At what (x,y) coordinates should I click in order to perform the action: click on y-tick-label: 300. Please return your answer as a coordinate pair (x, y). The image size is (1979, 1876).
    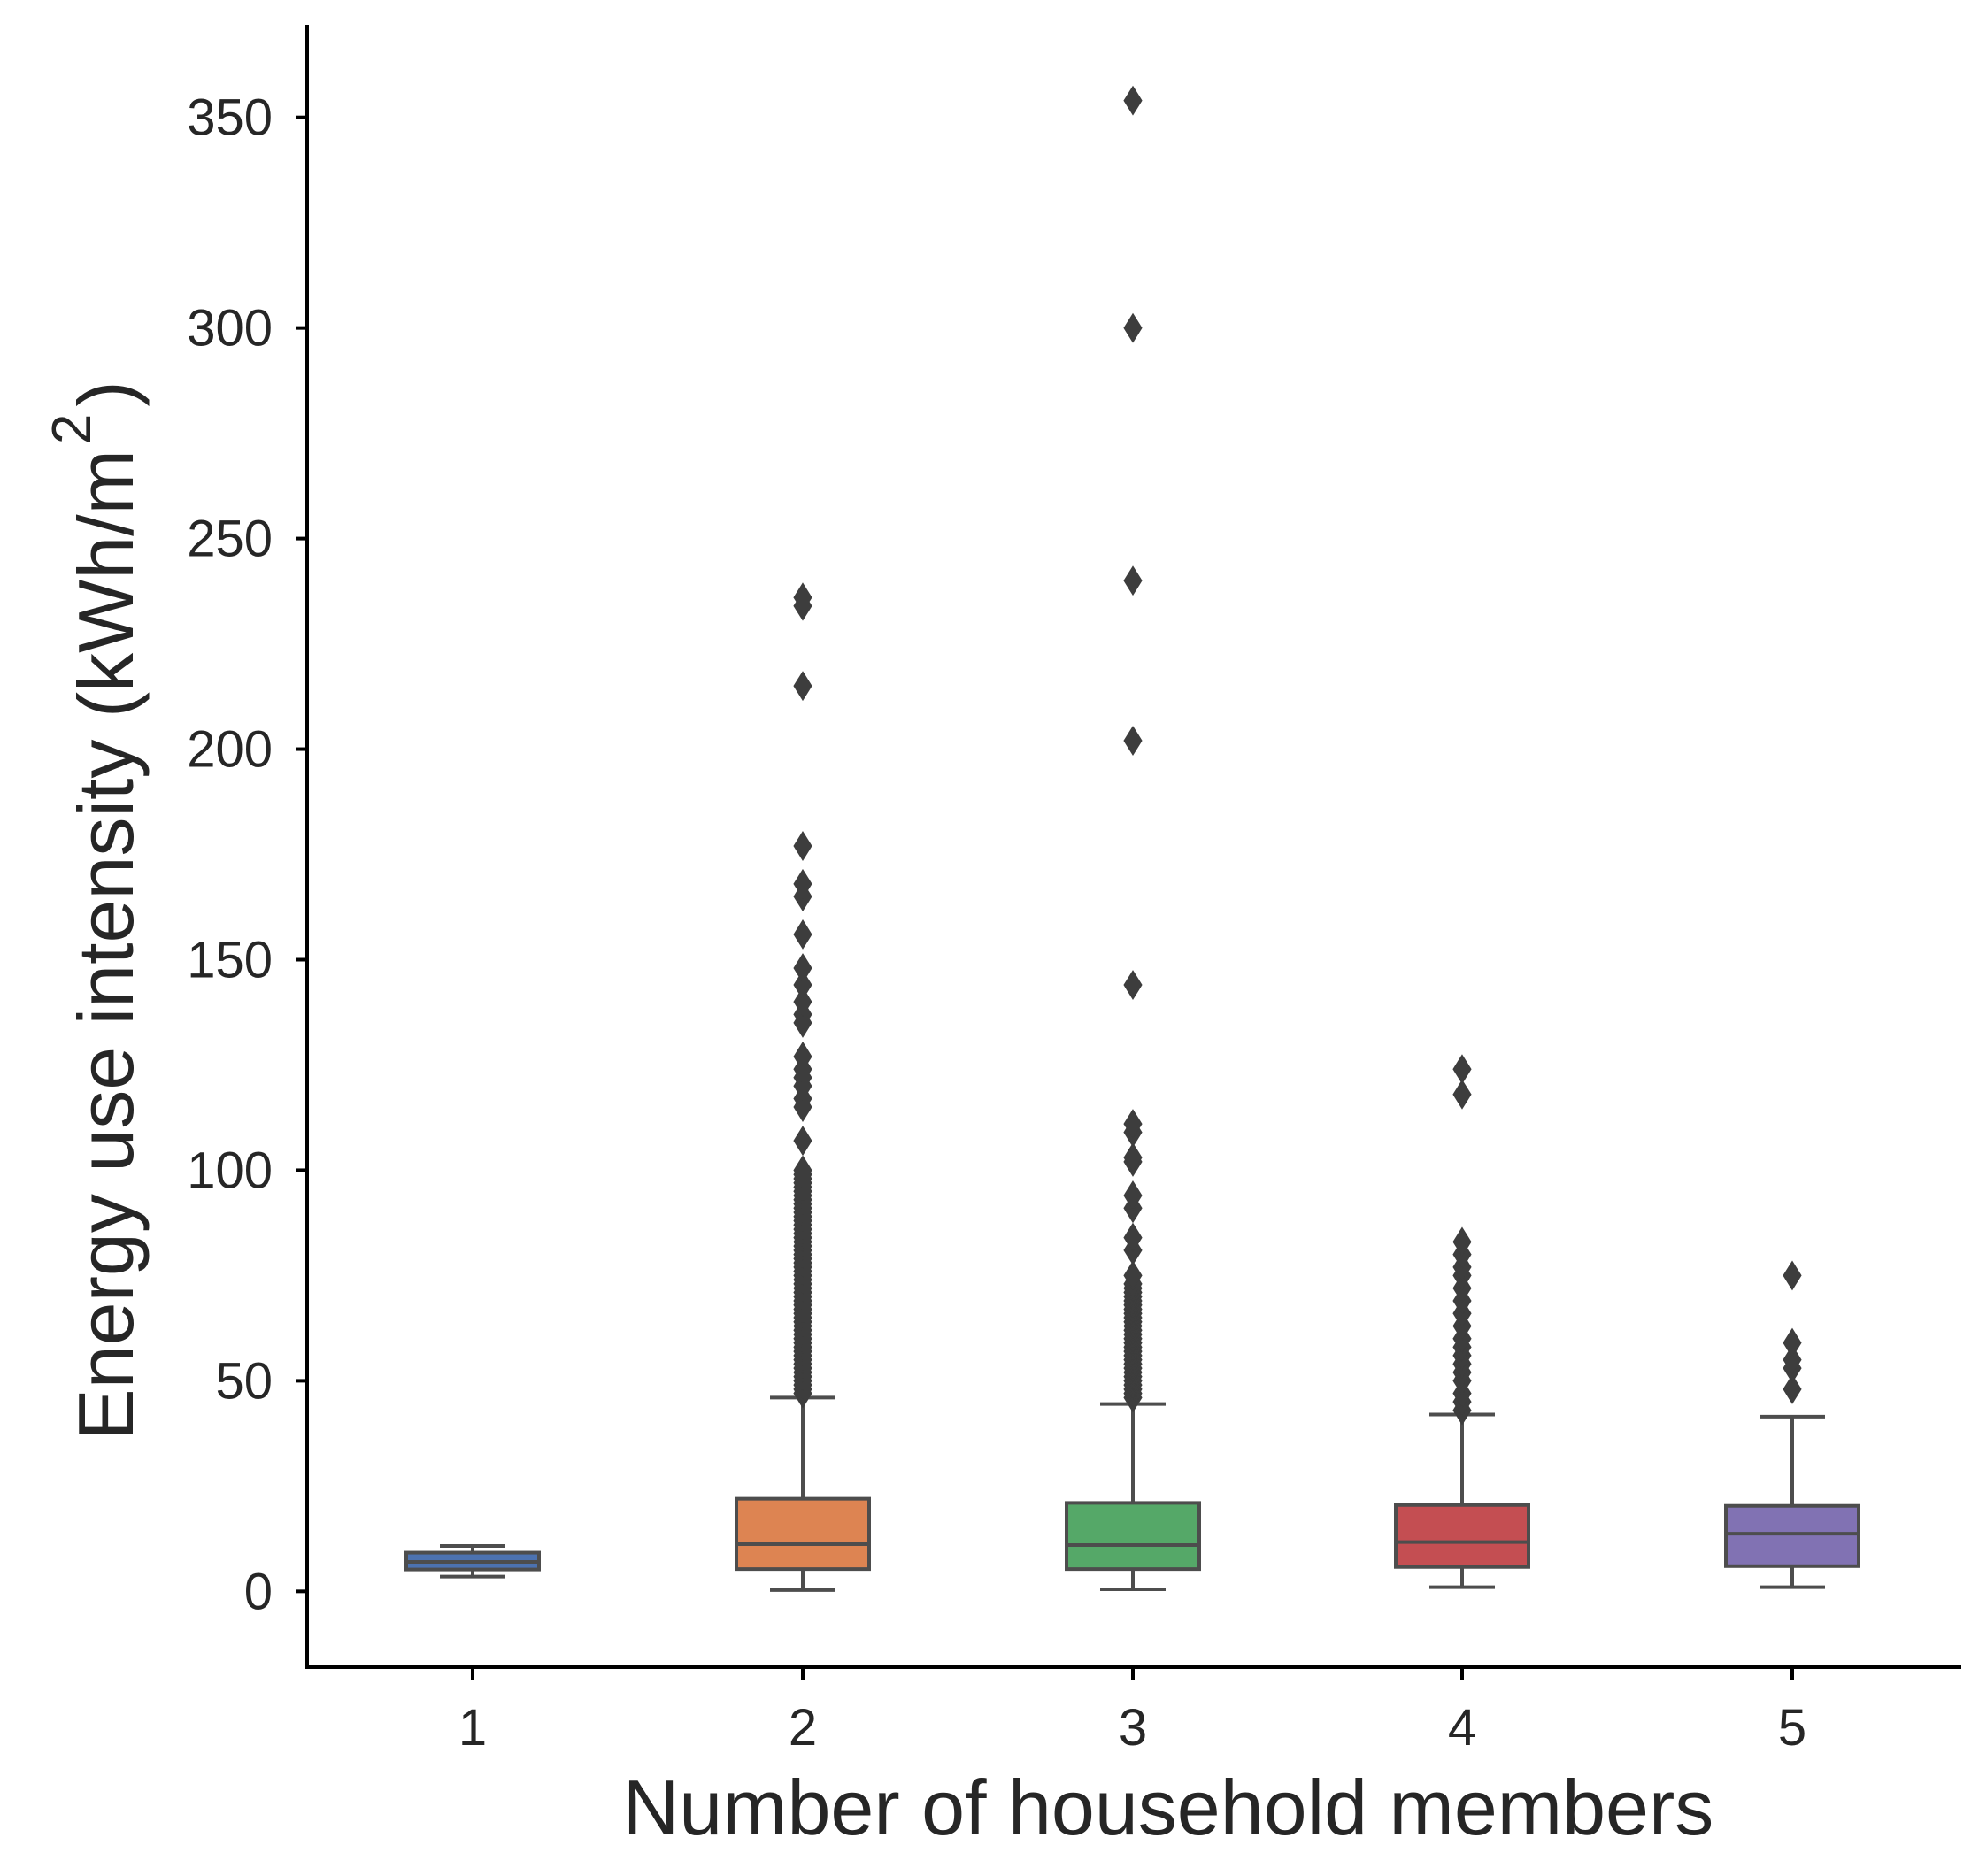
    Looking at the image, I should click on (230, 329).